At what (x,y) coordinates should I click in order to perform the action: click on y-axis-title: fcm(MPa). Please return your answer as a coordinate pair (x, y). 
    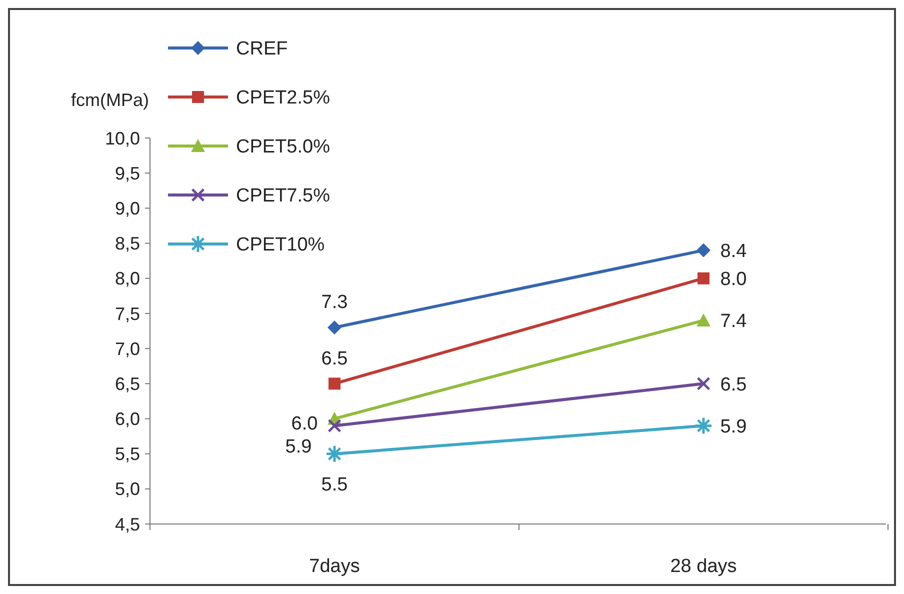
    Looking at the image, I should click on (110, 100).